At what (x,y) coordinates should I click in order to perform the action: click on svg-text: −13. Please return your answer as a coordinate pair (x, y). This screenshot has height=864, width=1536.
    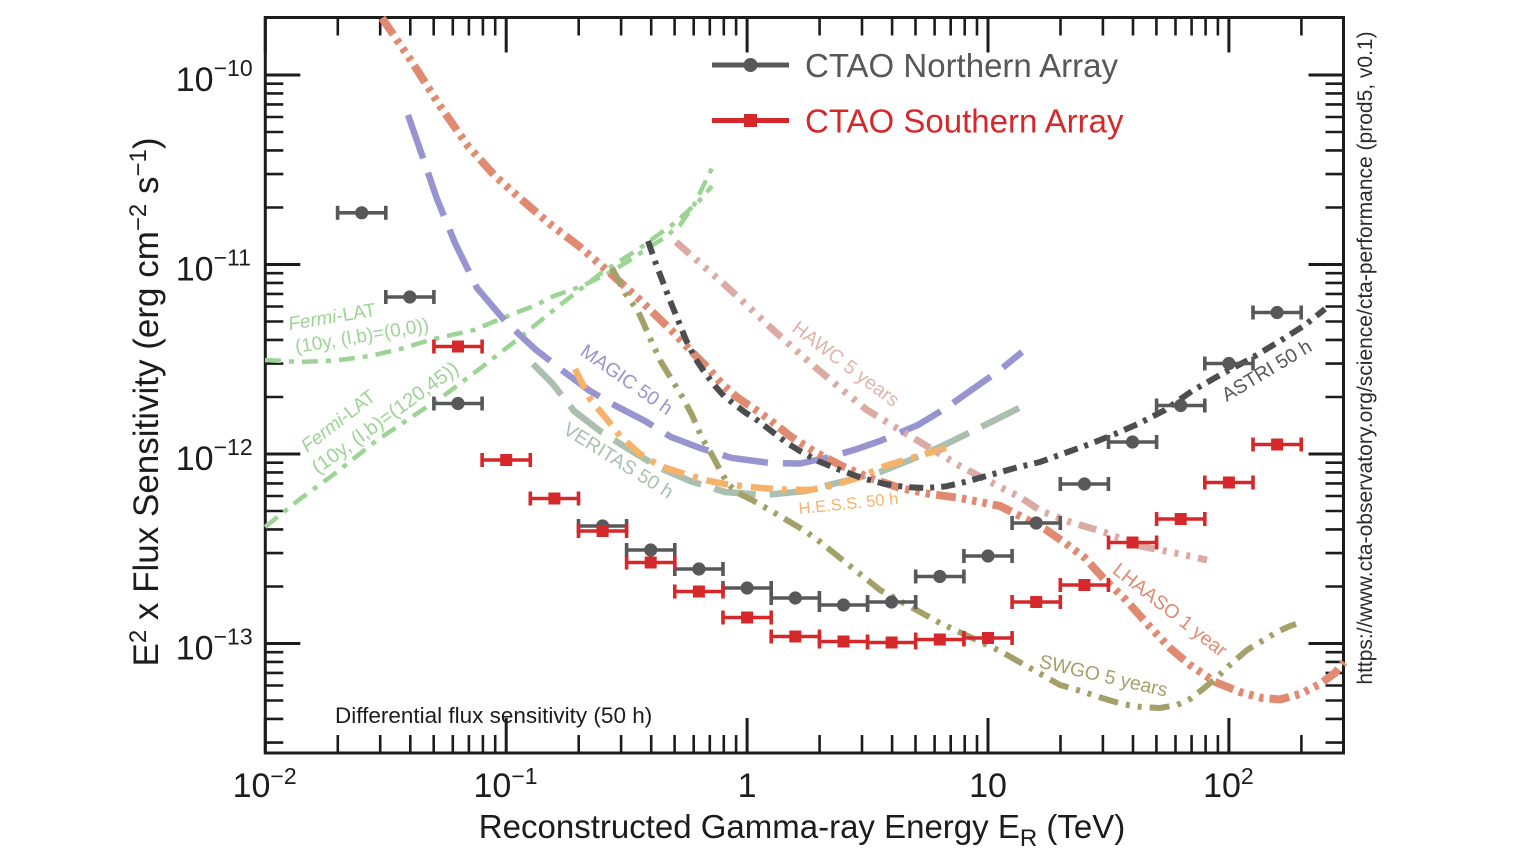
    Looking at the image, I should click on (233, 637).